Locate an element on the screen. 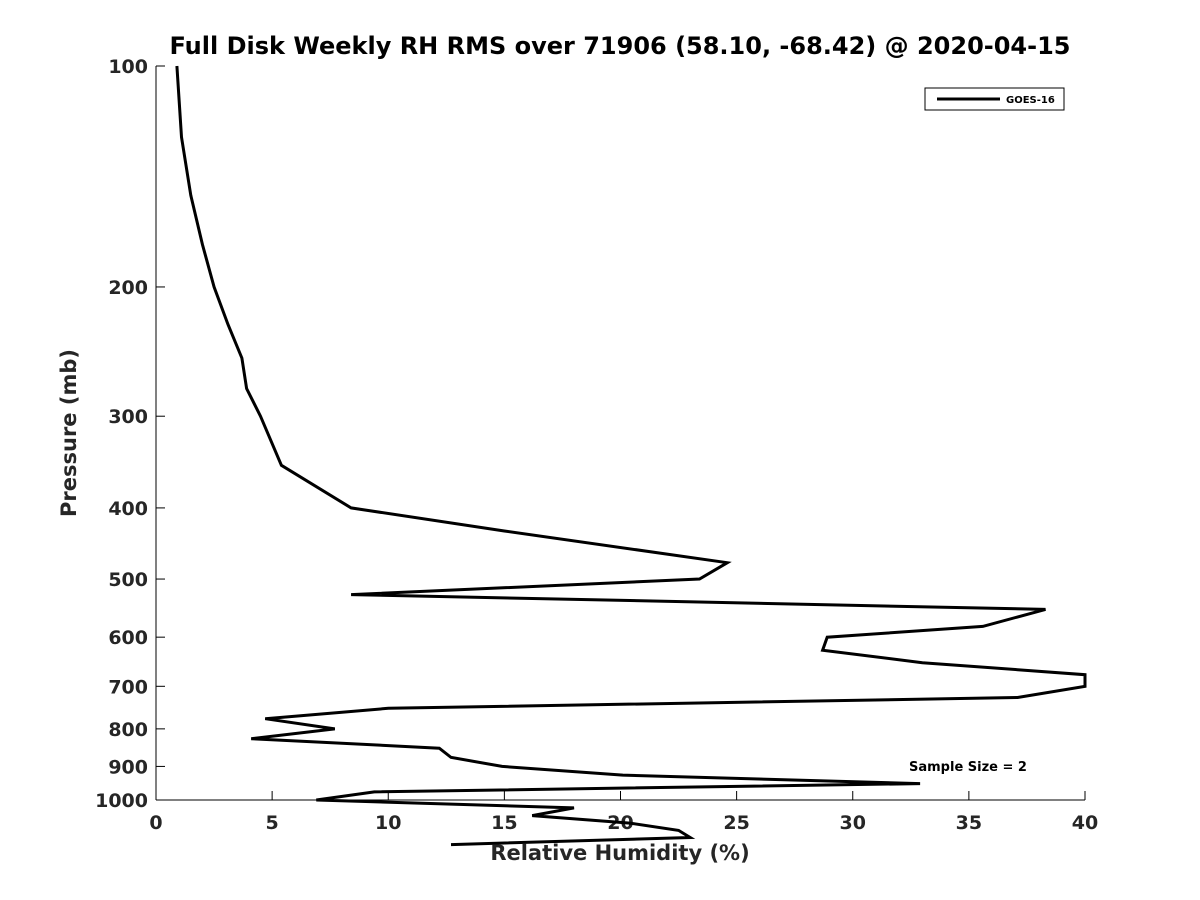  y-tick-label: 900 is located at coordinates (128, 767).